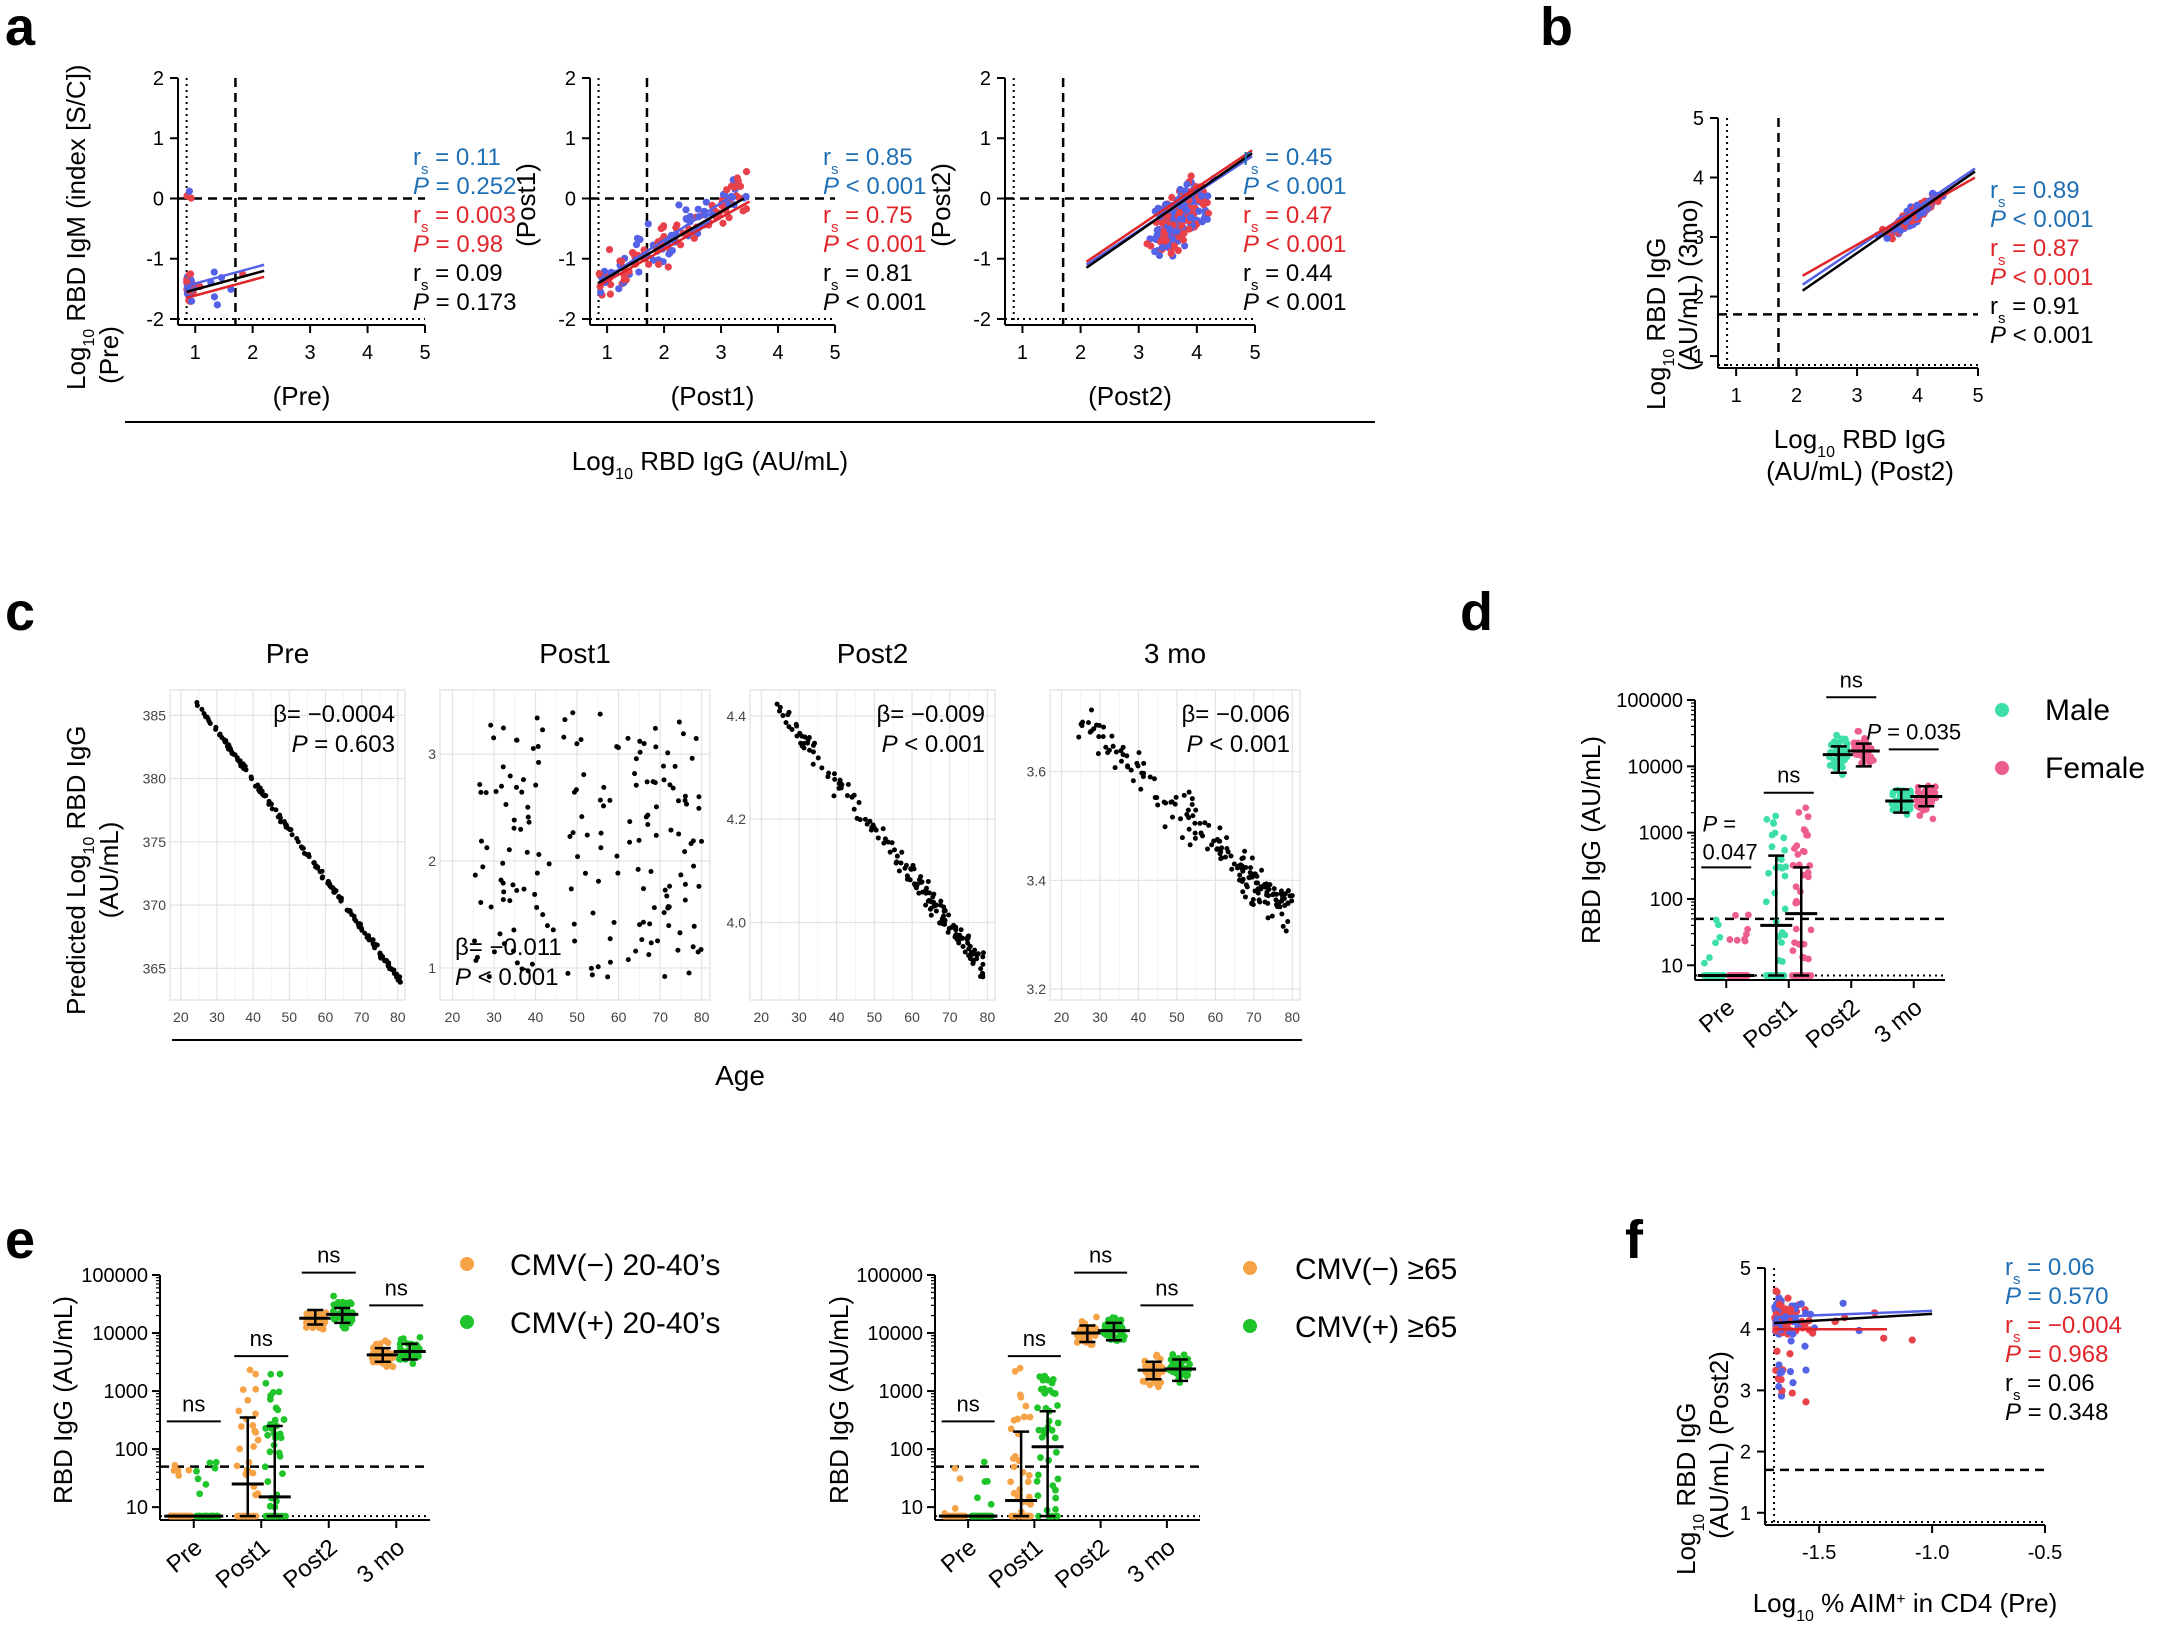 The height and width of the screenshot is (1625, 2164). Describe the element at coordinates (1860, 471) in the screenshot. I see `b-x-axis-label-2: (AU/mL) (Post2)` at that location.